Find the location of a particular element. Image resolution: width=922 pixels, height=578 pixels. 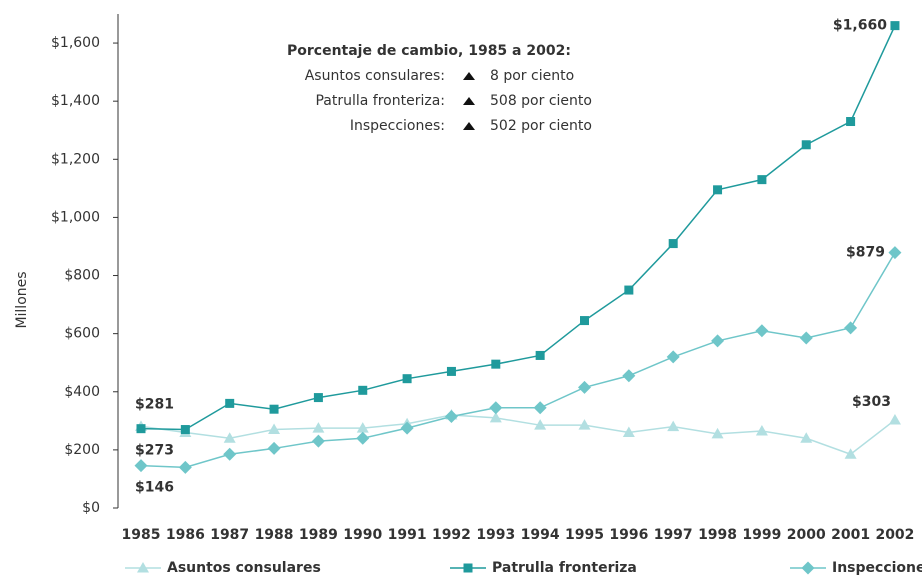

annotation-label: Asuntos consulares: is located at coordinates (375, 76).